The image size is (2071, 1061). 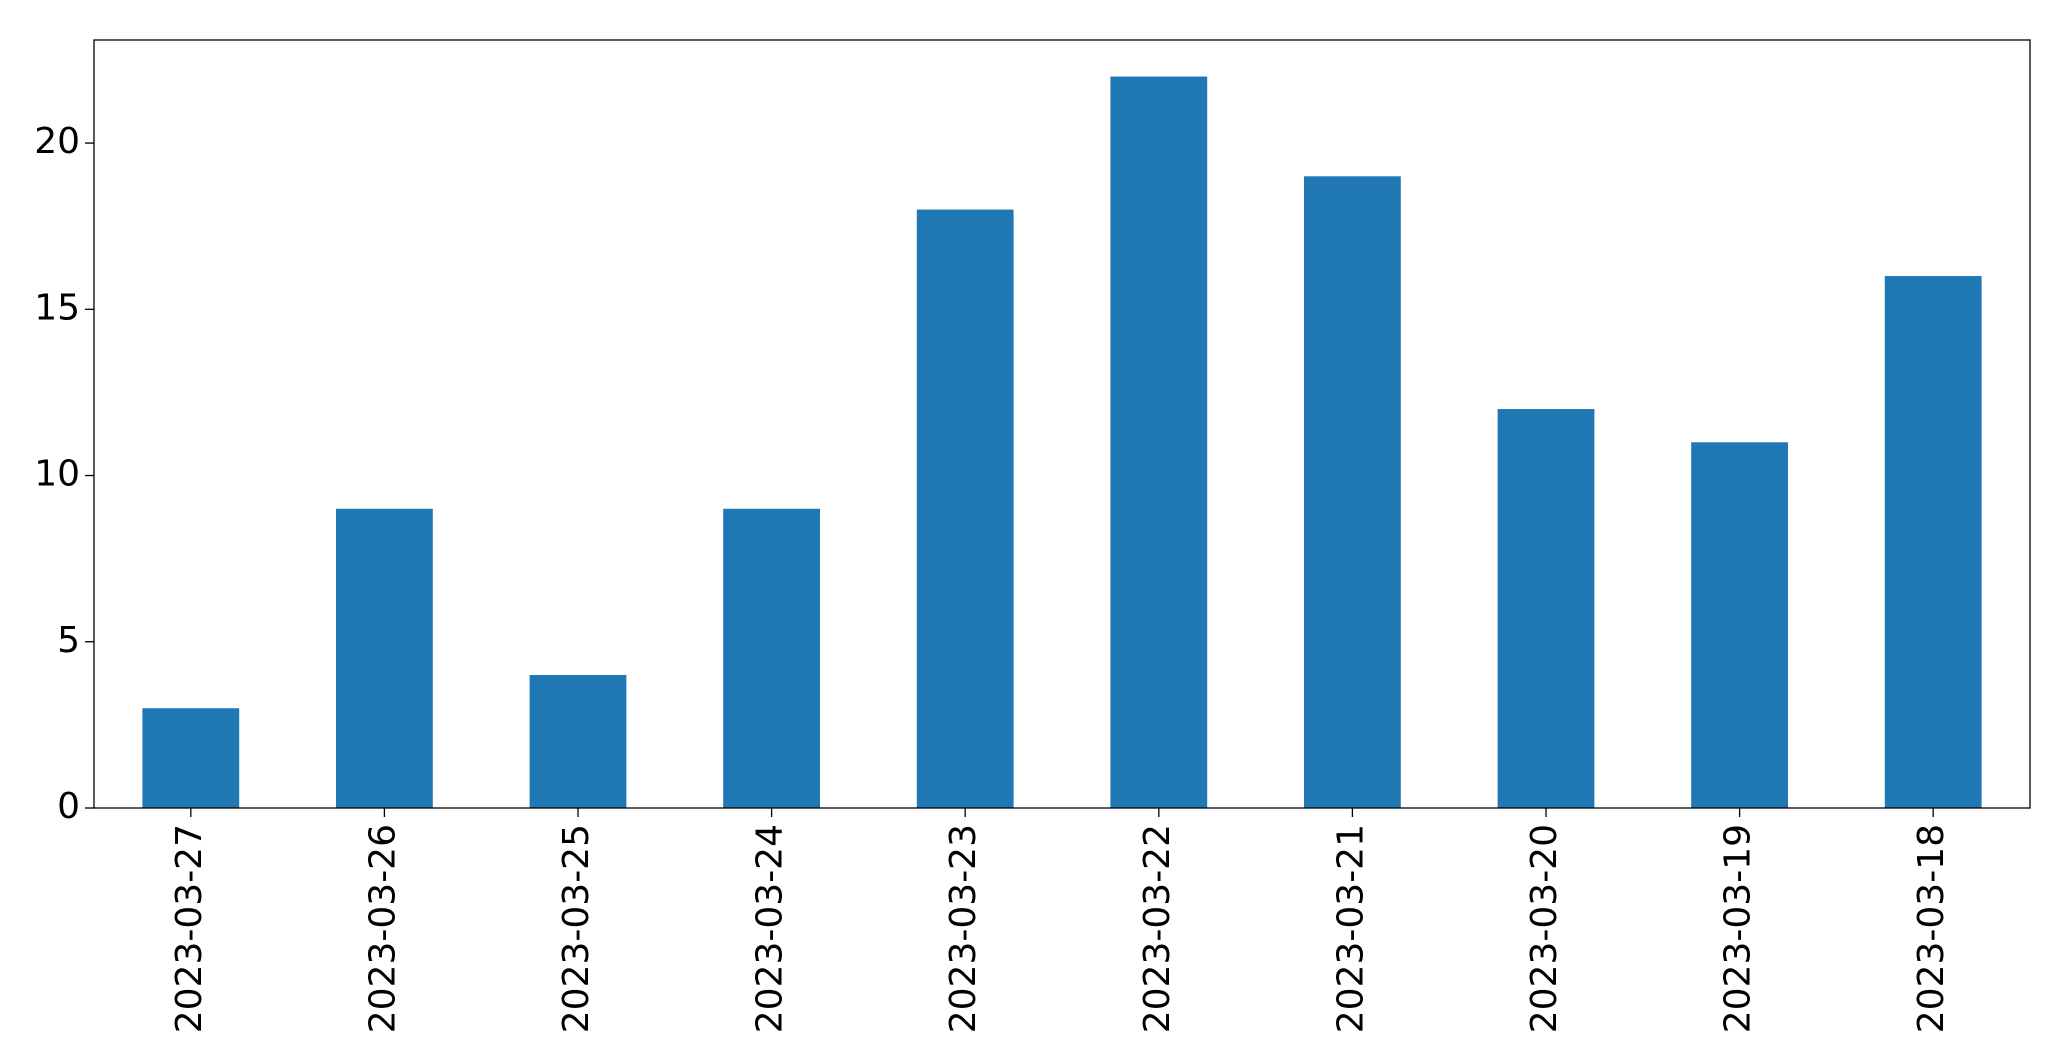 I want to click on y-tick-label: 0, so click(x=68, y=806).